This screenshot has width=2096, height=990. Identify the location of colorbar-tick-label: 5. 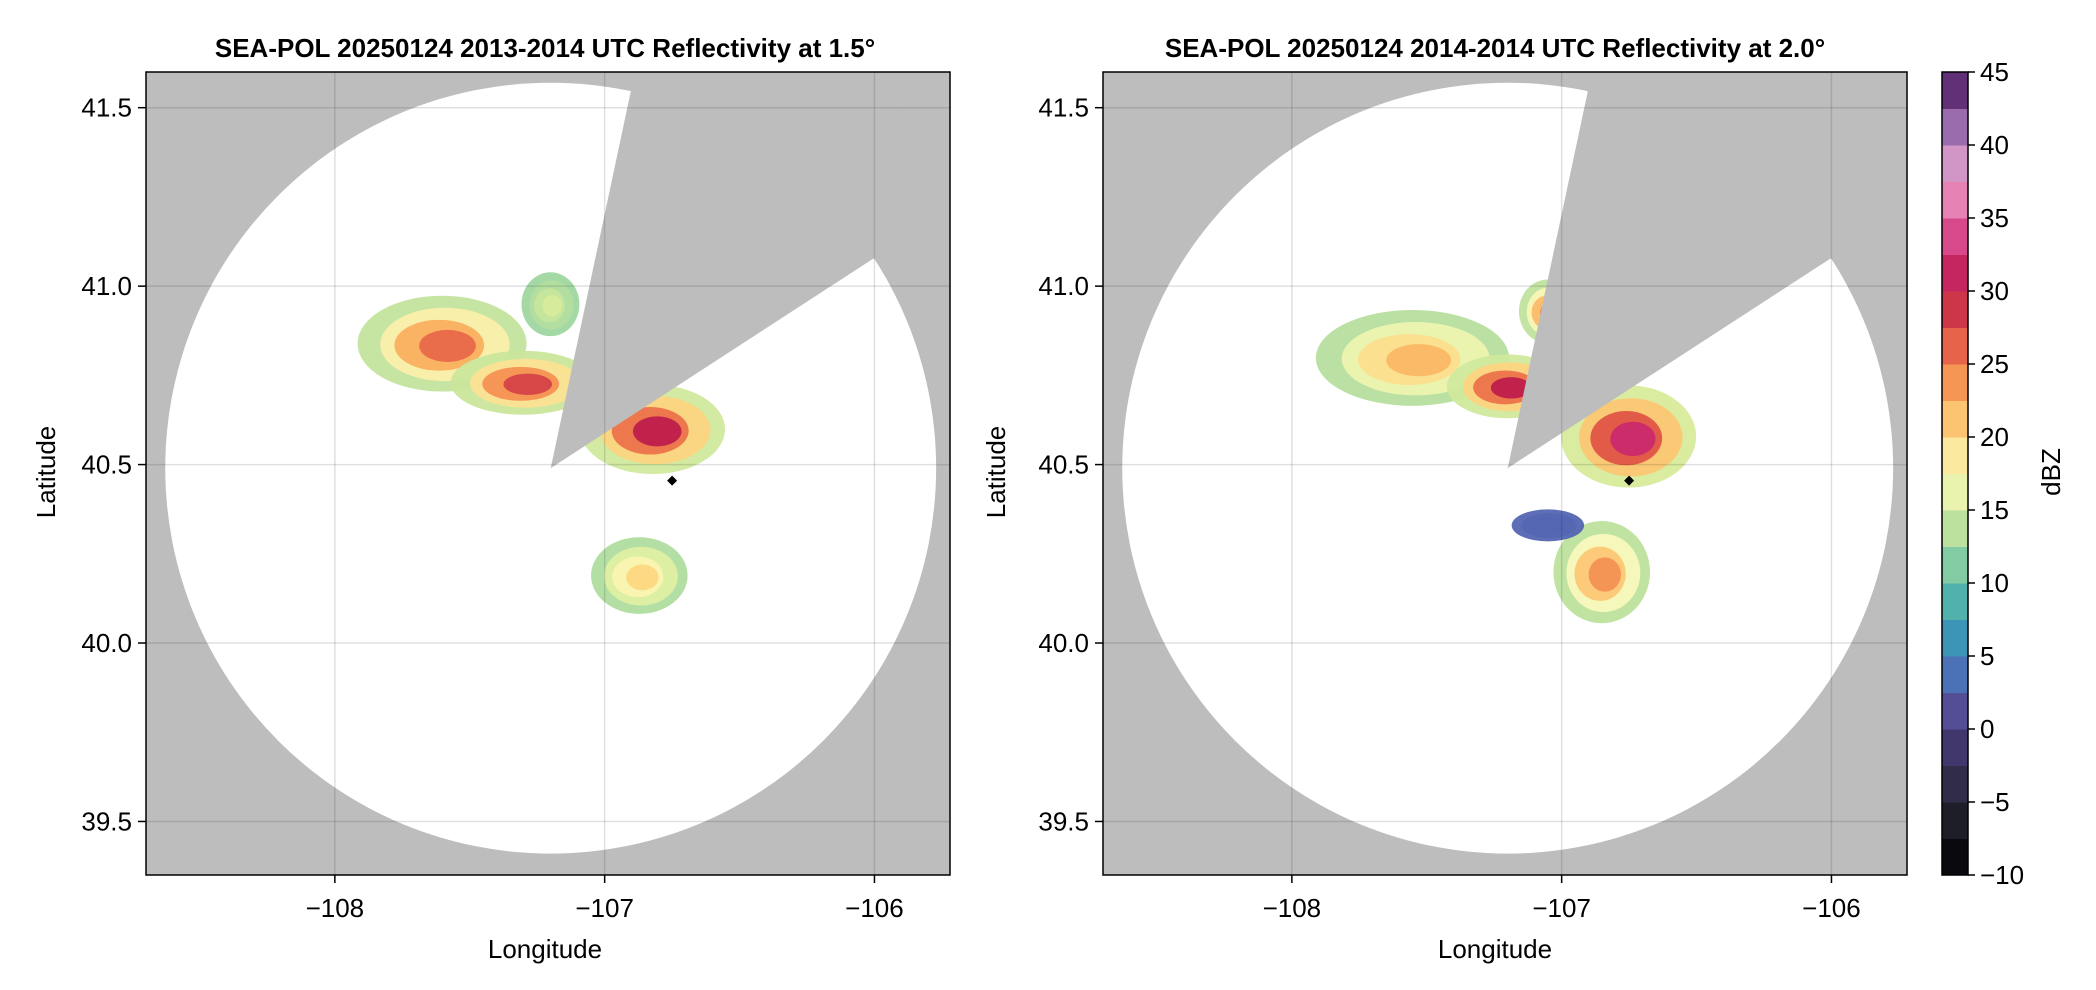
(1987, 656).